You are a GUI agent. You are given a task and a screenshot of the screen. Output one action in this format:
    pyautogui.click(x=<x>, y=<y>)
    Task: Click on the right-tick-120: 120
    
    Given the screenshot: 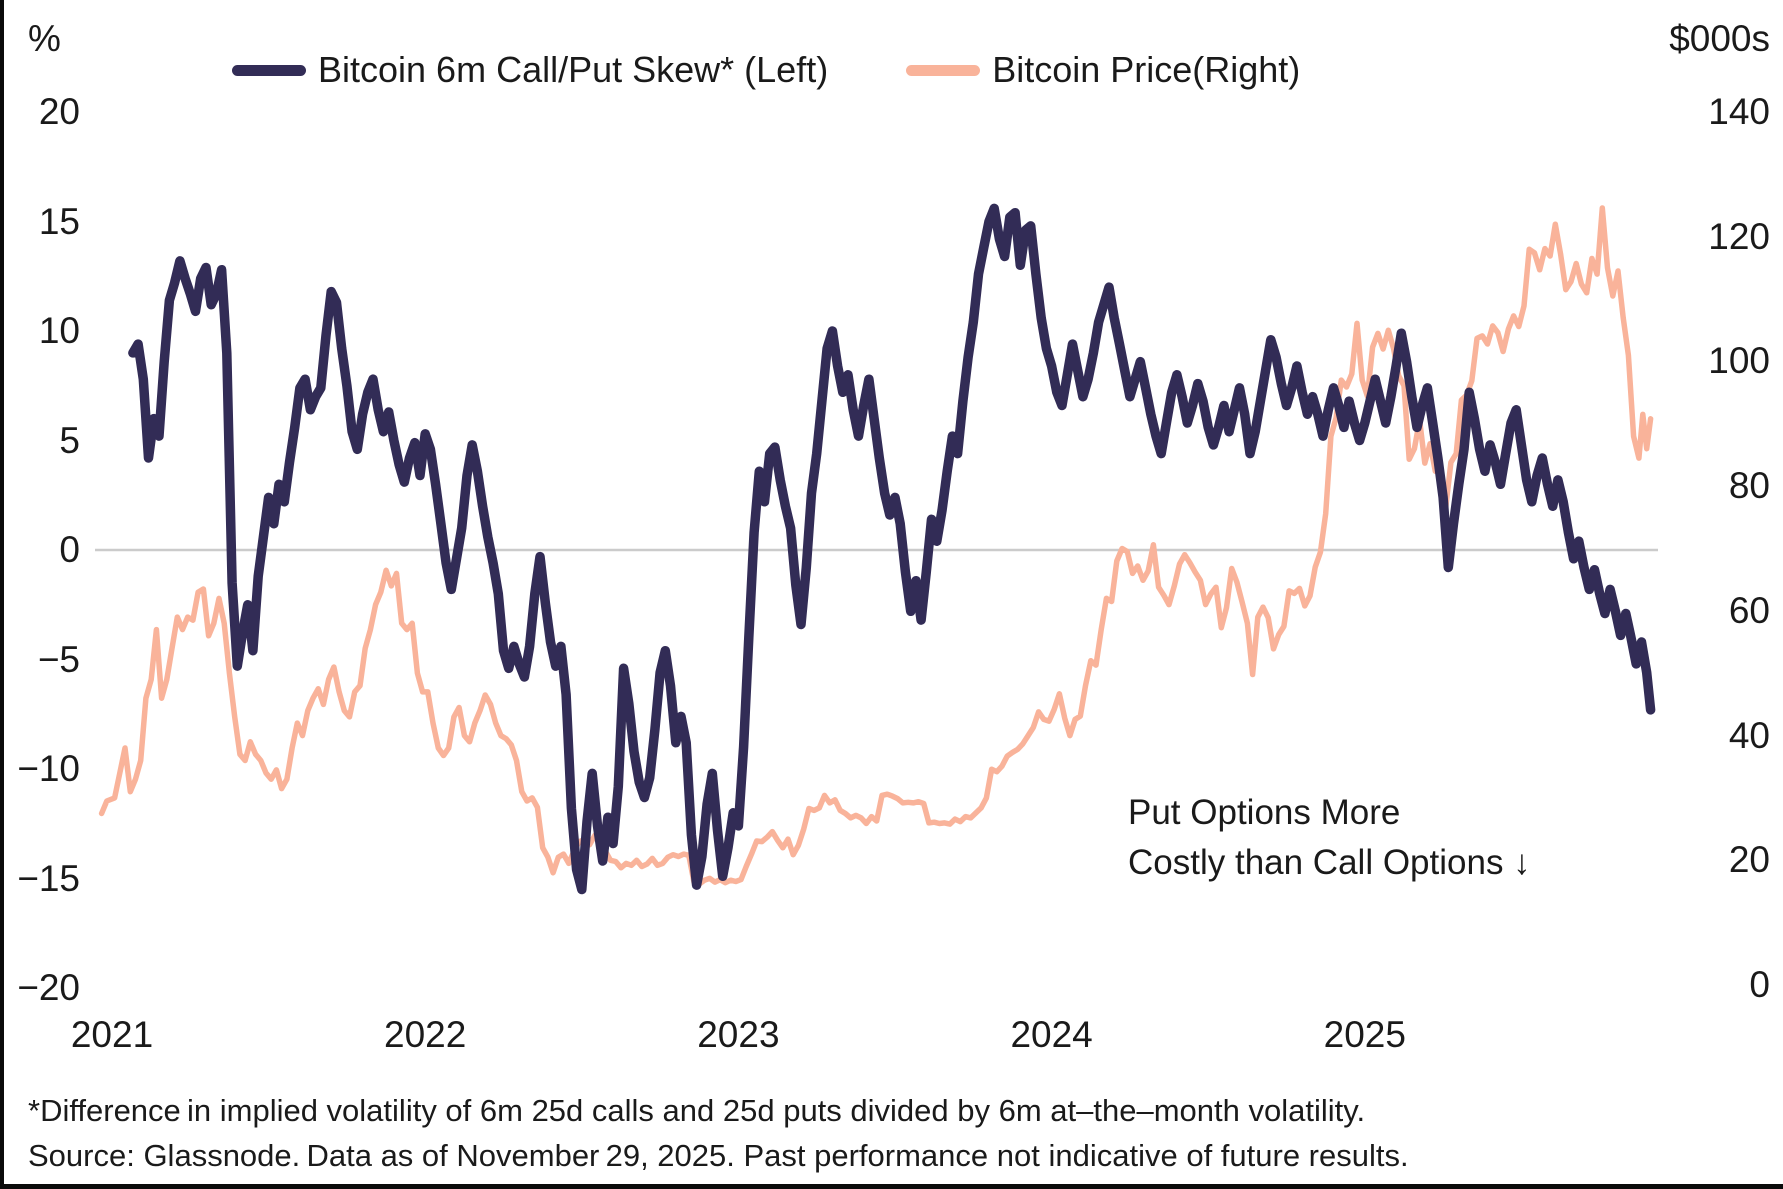 What is the action you would take?
    pyautogui.click(x=1739, y=236)
    